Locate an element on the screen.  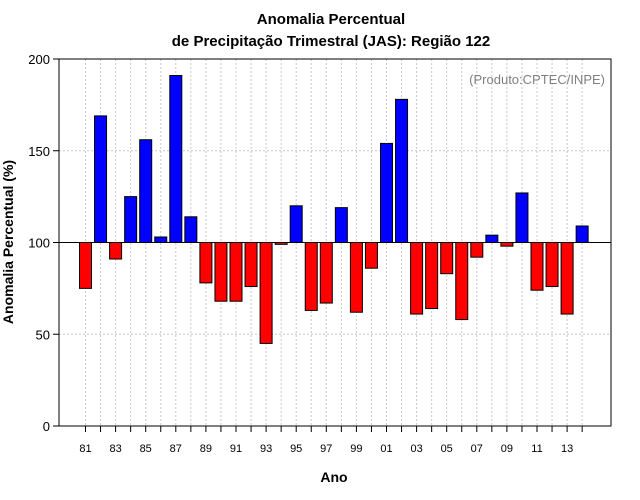
chart-title-line1: Anomalia Percentual is located at coordinates (331, 19).